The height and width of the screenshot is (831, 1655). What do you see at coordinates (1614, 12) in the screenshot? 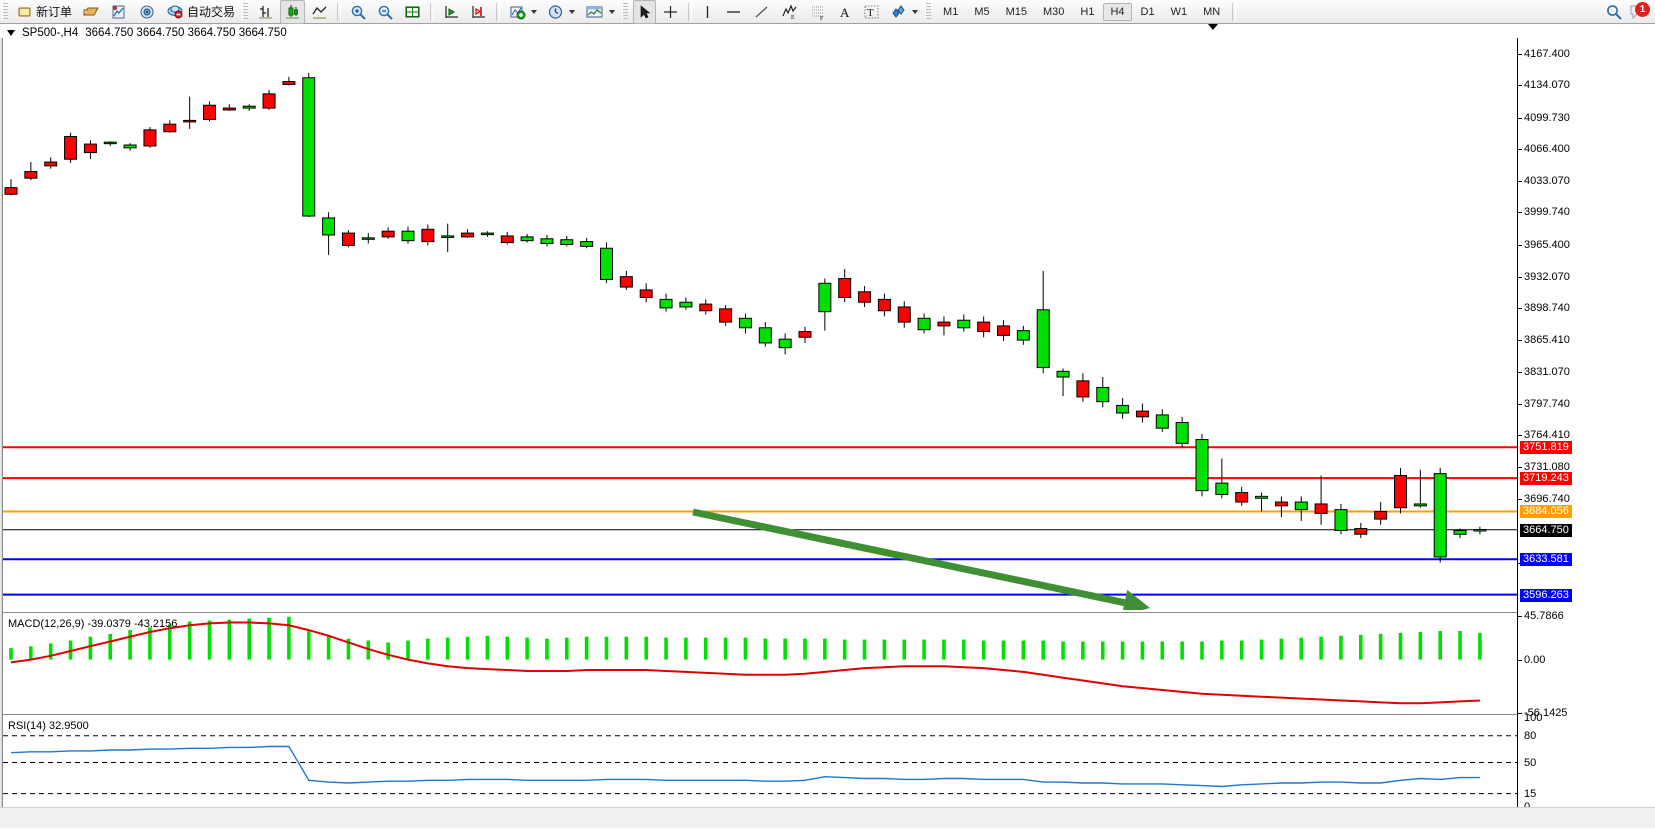
I see `search-icon` at bounding box center [1614, 12].